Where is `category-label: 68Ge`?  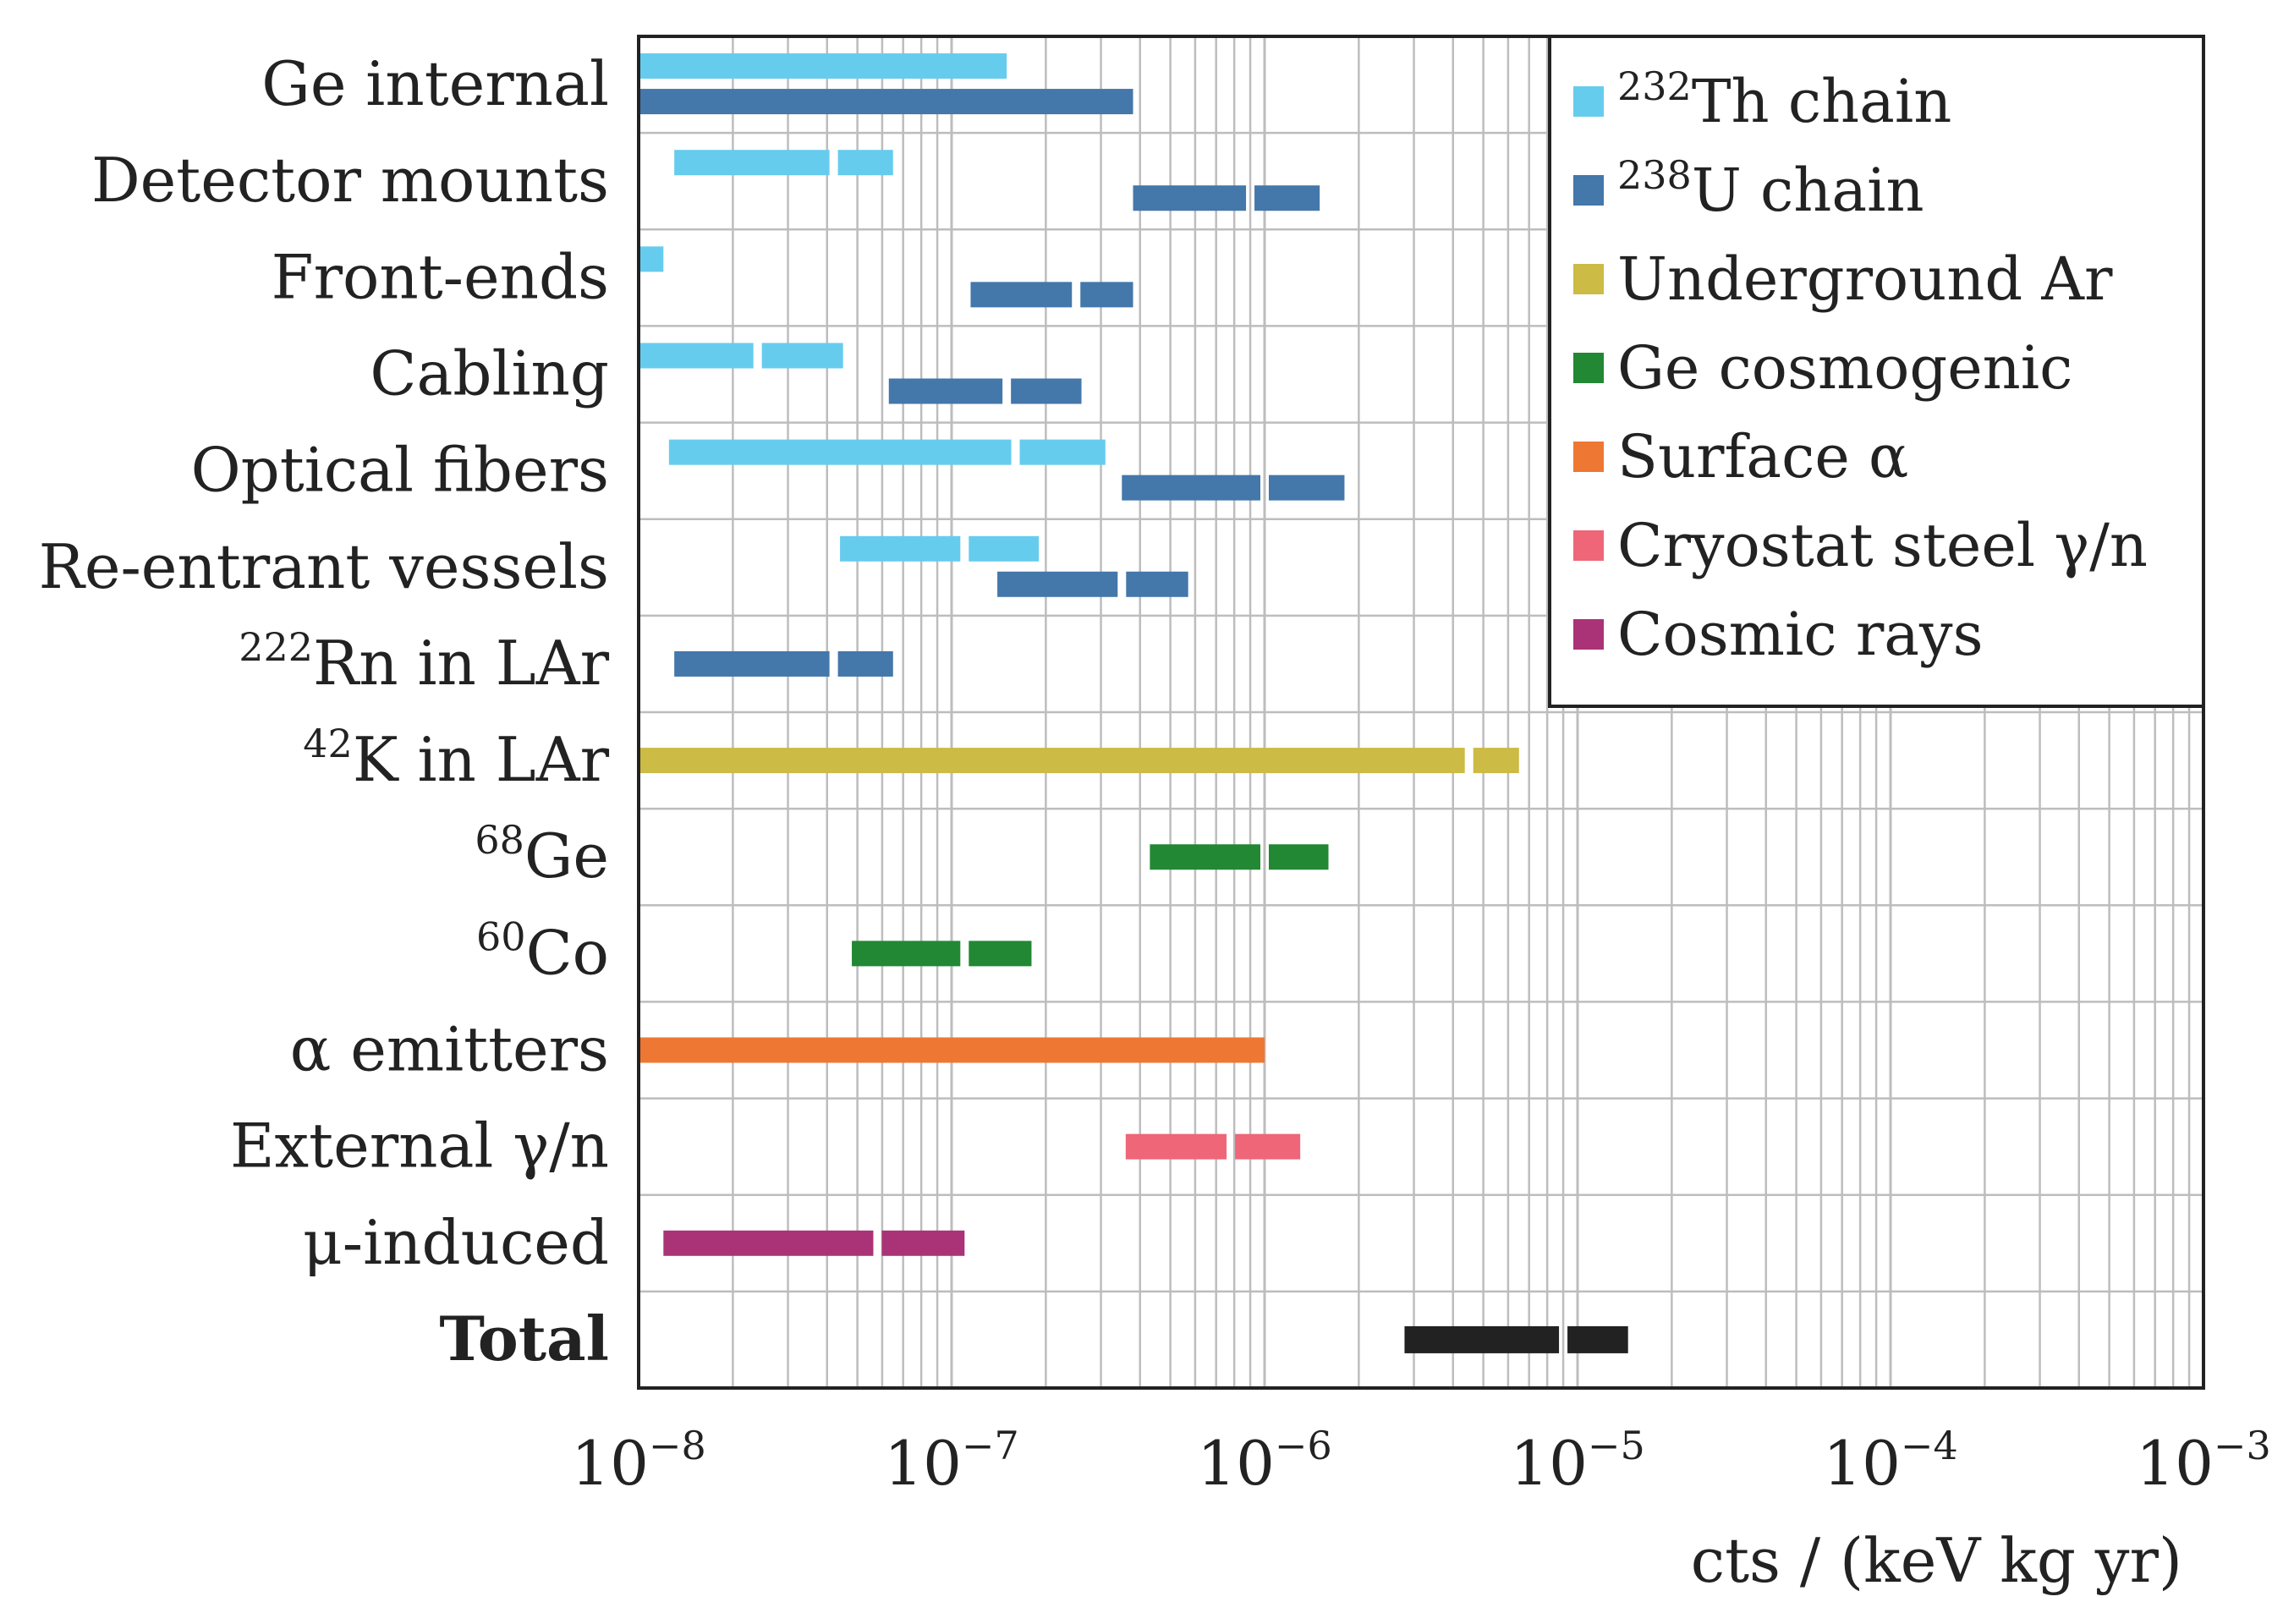 category-label: 68Ge is located at coordinates (542, 855).